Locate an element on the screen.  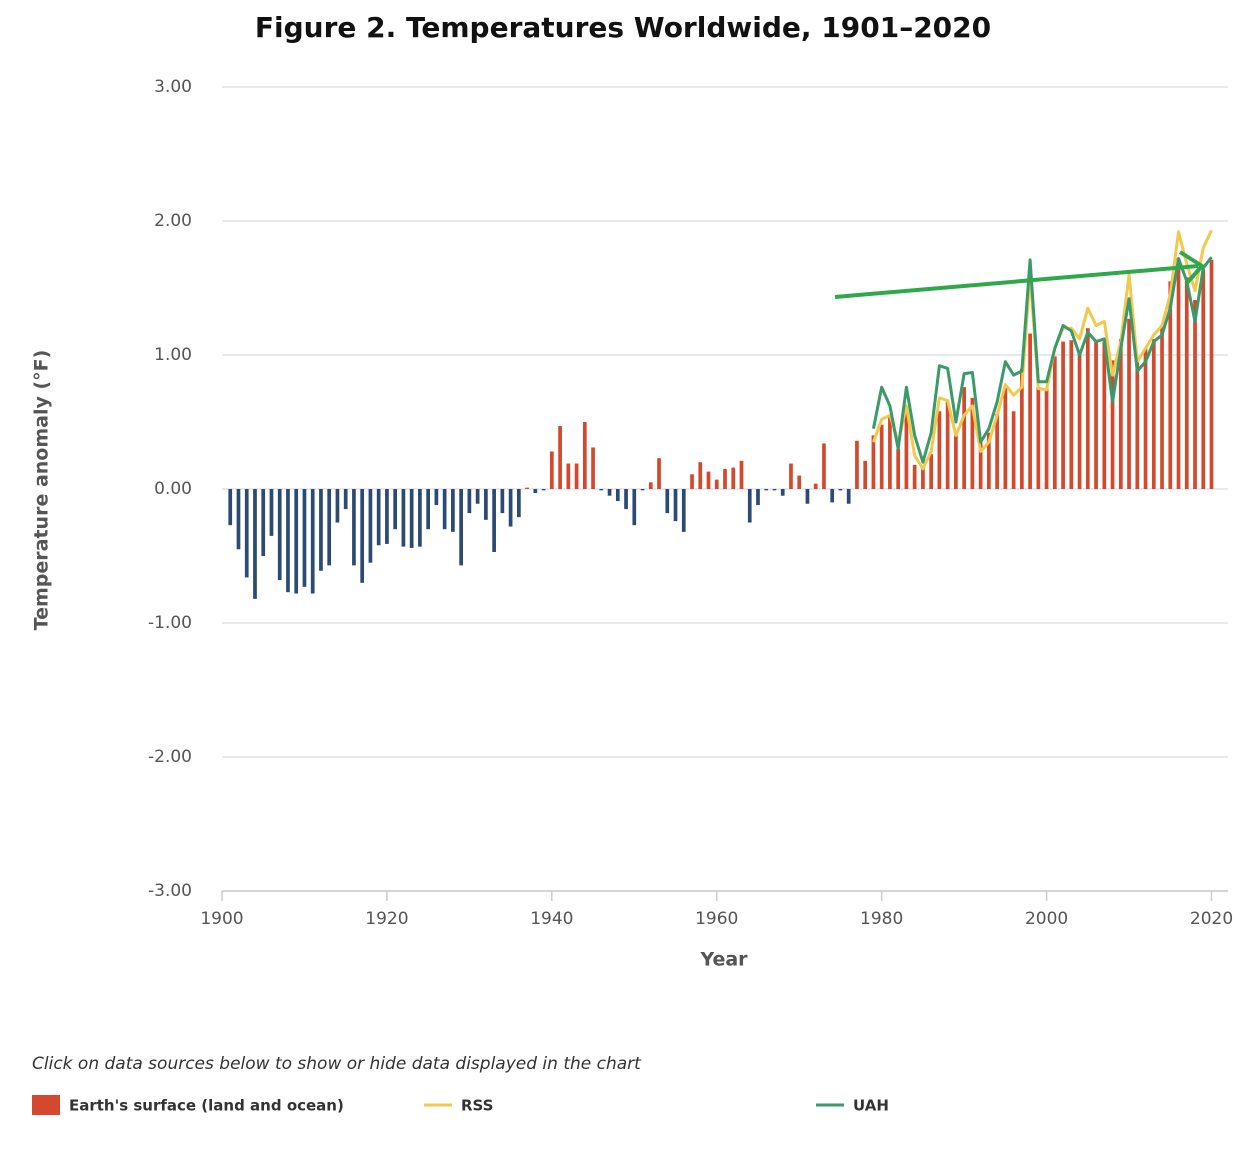
legend-label: RSS is located at coordinates (477, 1106).